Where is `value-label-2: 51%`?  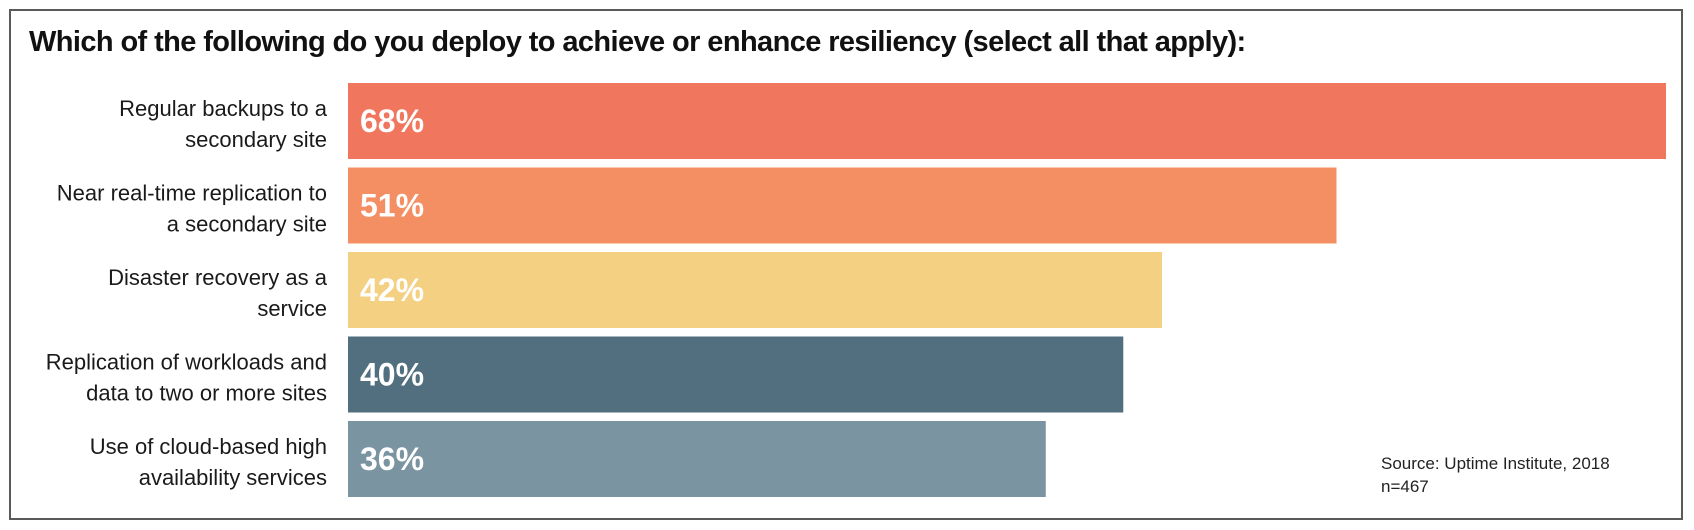
value-label-2: 51% is located at coordinates (392, 206).